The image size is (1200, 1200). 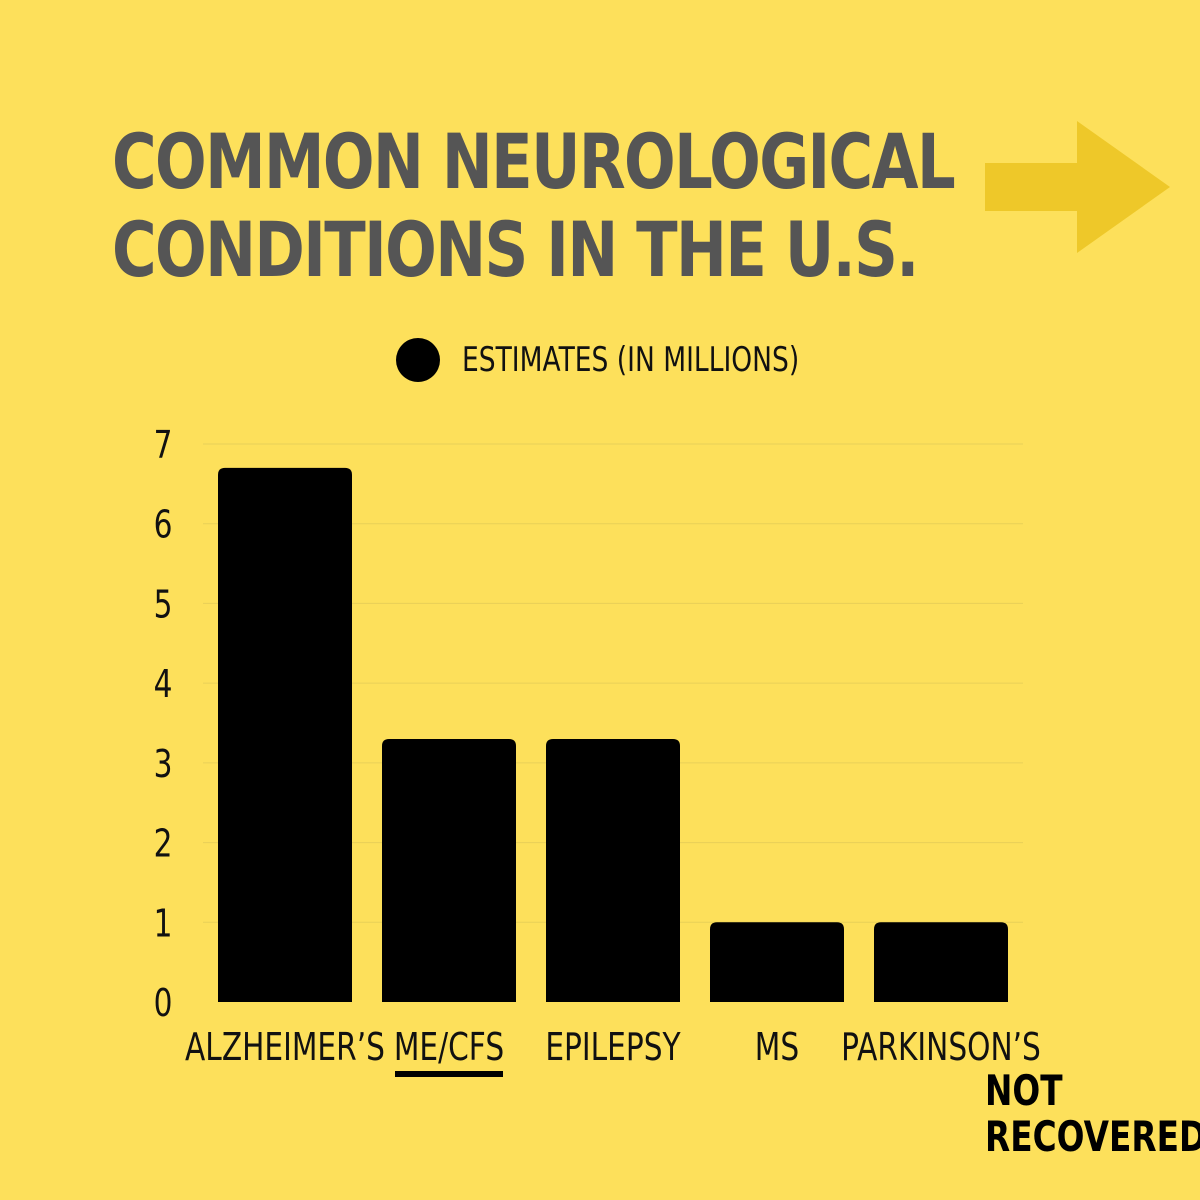 What do you see at coordinates (1092, 1136) in the screenshot?
I see `brand-line-2: RECOVERED` at bounding box center [1092, 1136].